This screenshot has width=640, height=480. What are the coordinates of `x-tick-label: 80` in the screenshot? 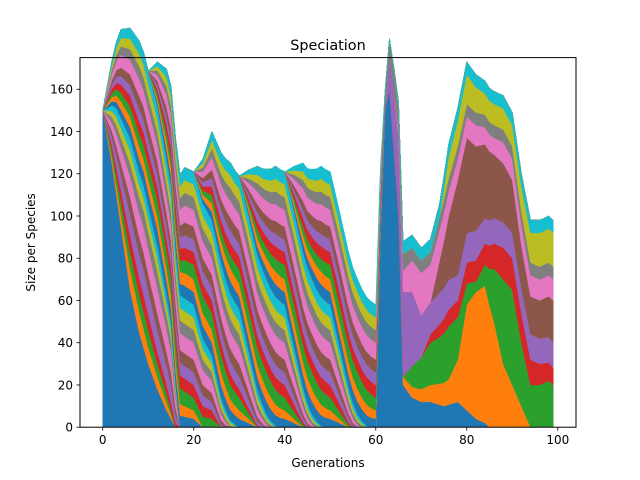 It's located at (466, 440).